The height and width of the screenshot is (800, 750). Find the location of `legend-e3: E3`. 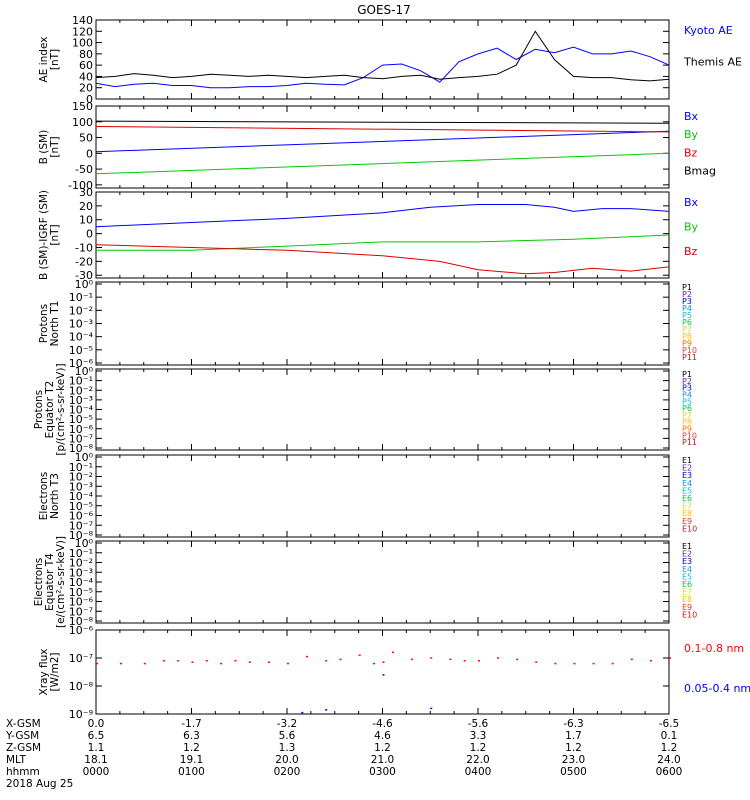

legend-e3: E3 is located at coordinates (687, 475).